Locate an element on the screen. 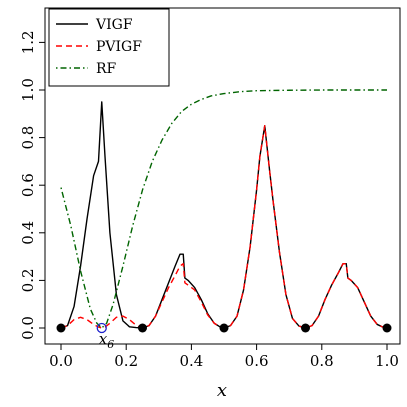  x-tick-label: 0.8 is located at coordinates (322, 361).